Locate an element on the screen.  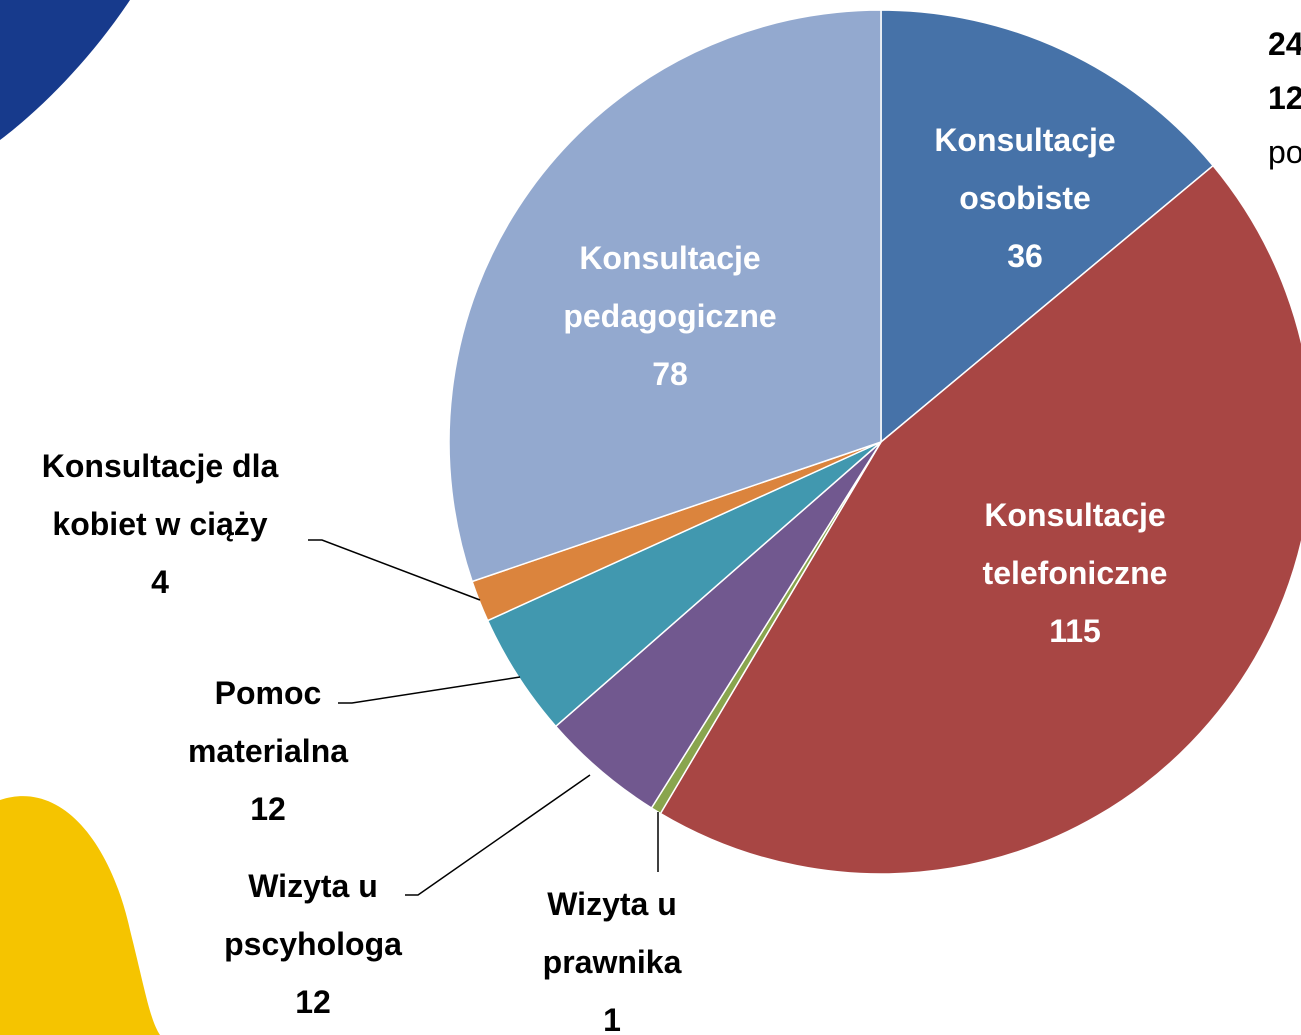
value-label: 115 is located at coordinates (1075, 631).